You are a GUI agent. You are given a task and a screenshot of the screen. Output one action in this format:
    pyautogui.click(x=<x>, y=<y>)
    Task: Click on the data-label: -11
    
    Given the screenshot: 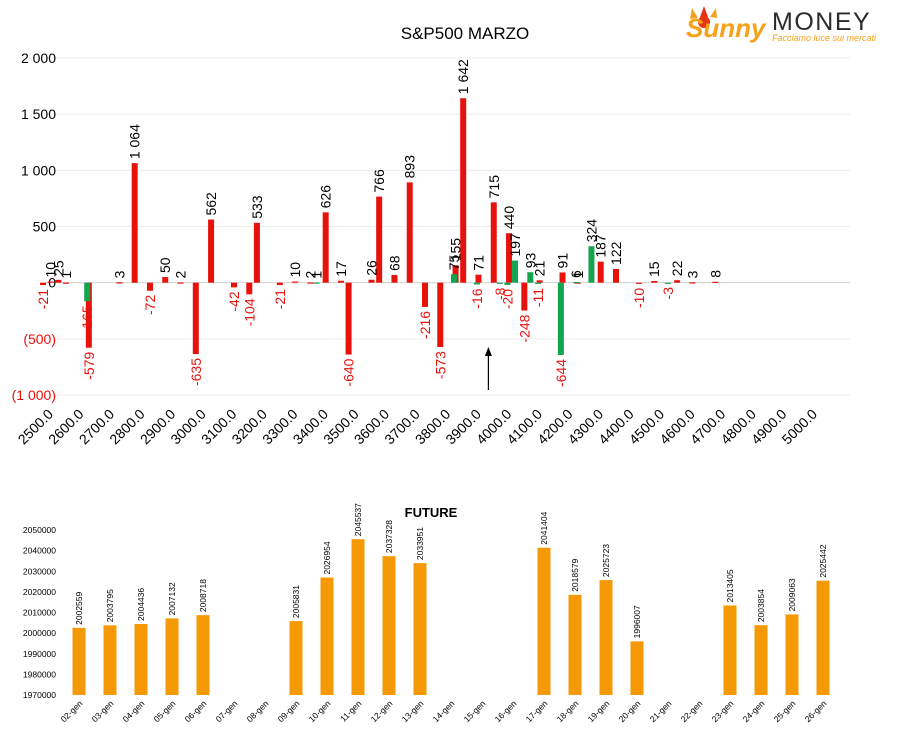 What is the action you would take?
    pyautogui.click(x=538, y=297)
    